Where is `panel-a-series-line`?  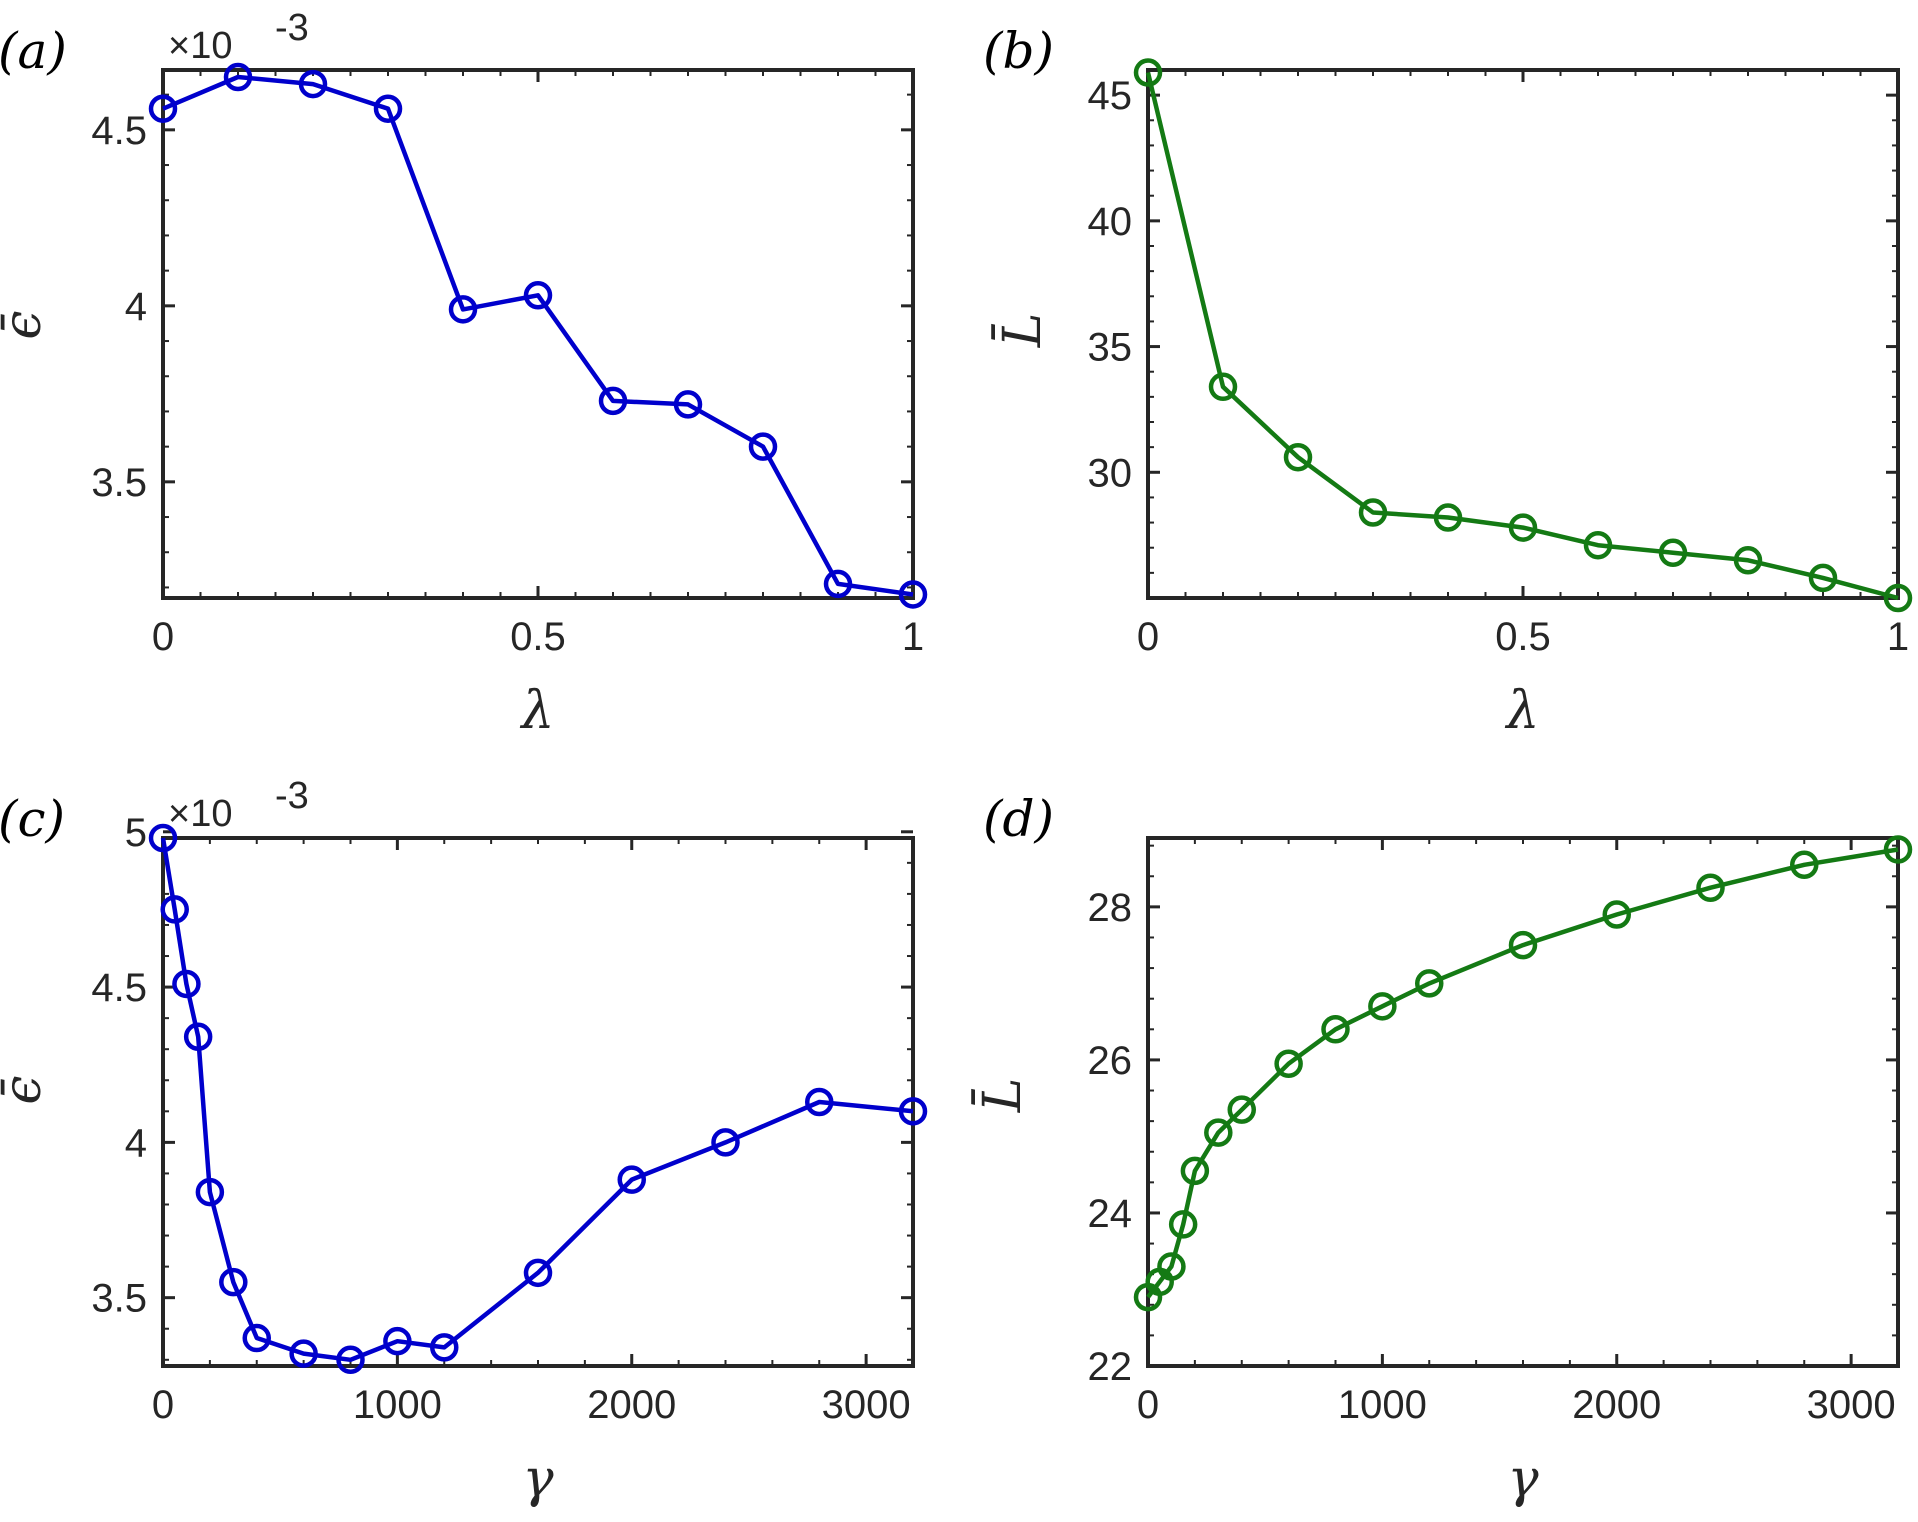
panel-a-series-line is located at coordinates (538, 335).